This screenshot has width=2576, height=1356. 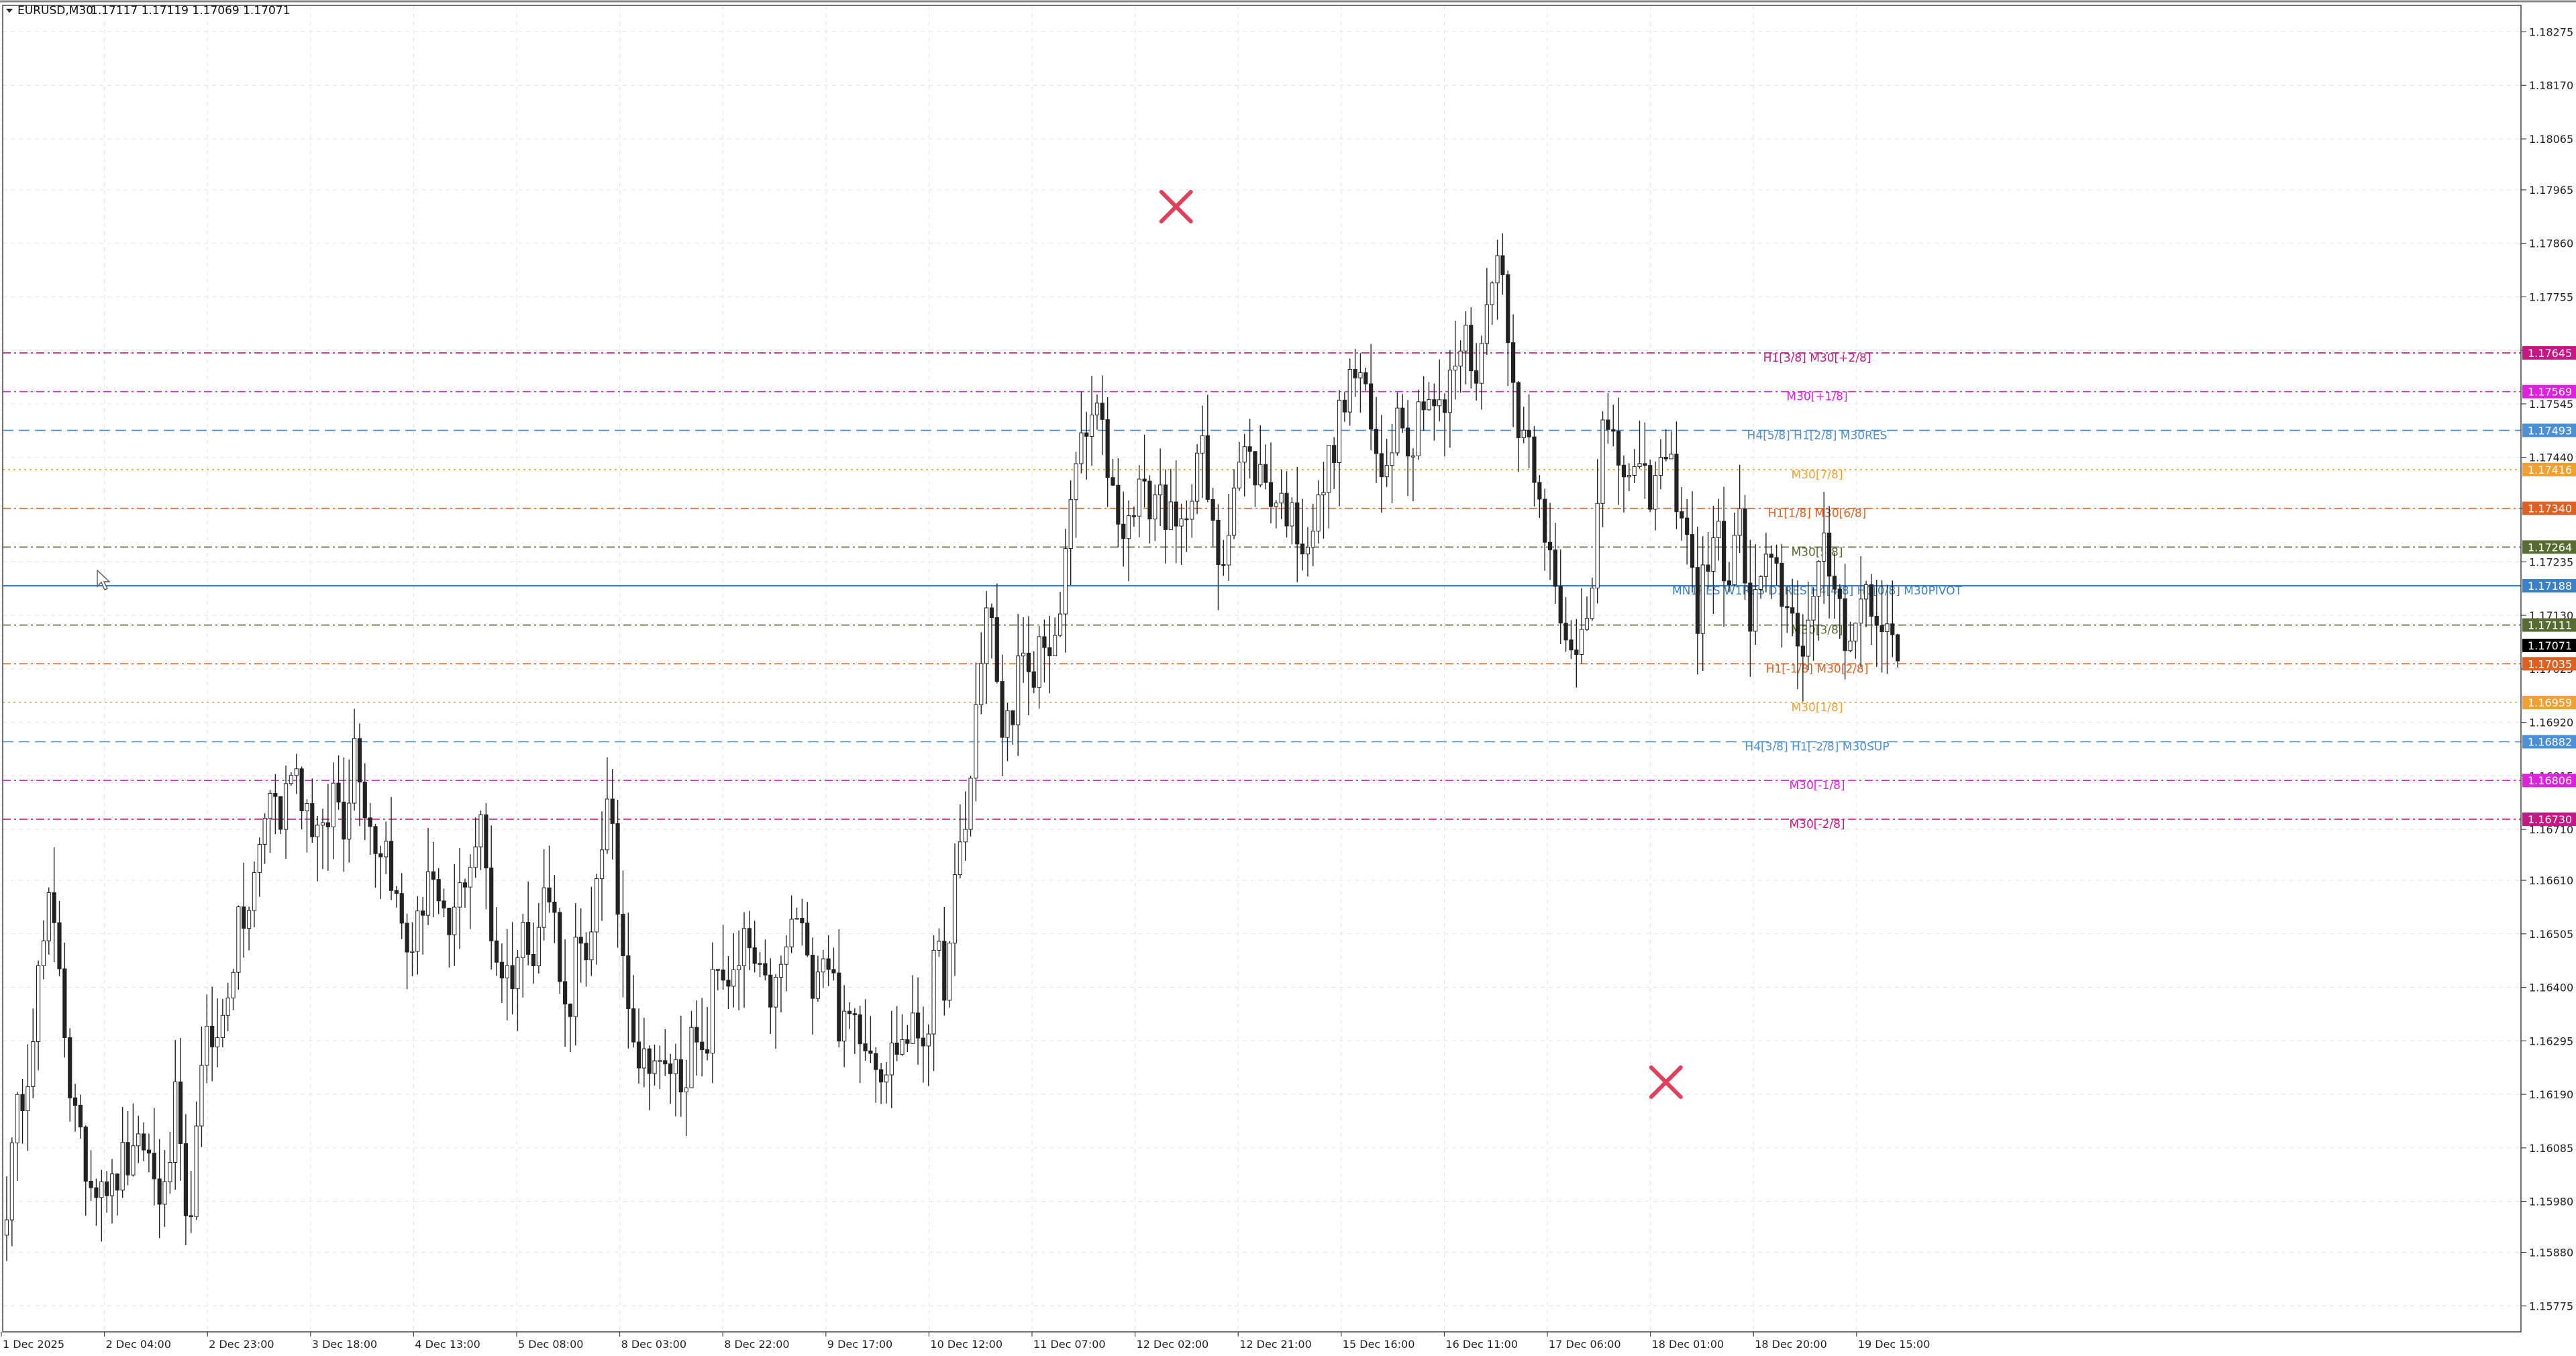 I want to click on y-tick-label: 1.17860, so click(x=2551, y=244).